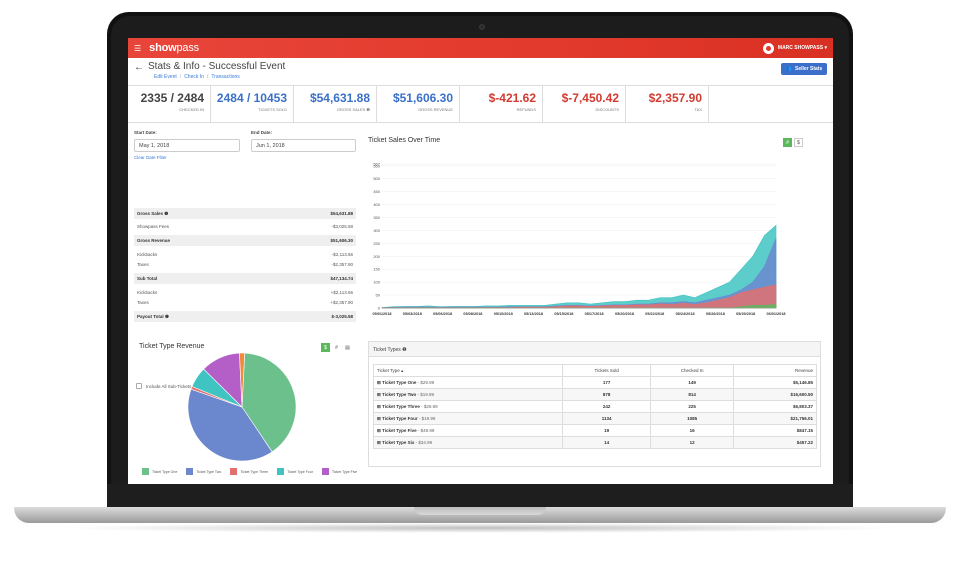  What do you see at coordinates (165, 471) in the screenshot?
I see `legend-label: Ticket Type One` at bounding box center [165, 471].